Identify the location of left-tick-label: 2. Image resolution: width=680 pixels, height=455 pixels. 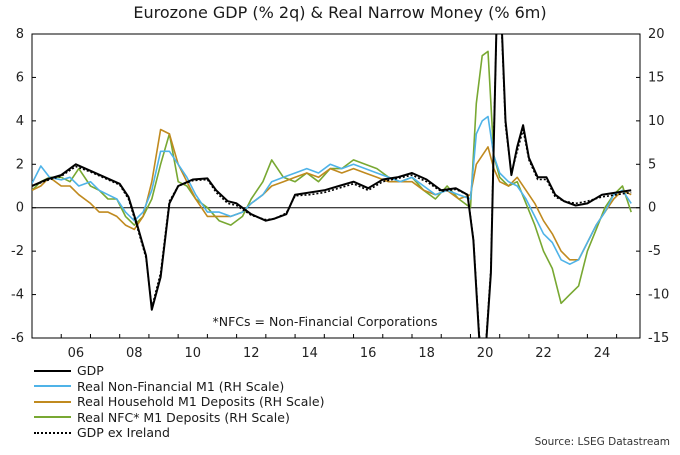
(20, 164).